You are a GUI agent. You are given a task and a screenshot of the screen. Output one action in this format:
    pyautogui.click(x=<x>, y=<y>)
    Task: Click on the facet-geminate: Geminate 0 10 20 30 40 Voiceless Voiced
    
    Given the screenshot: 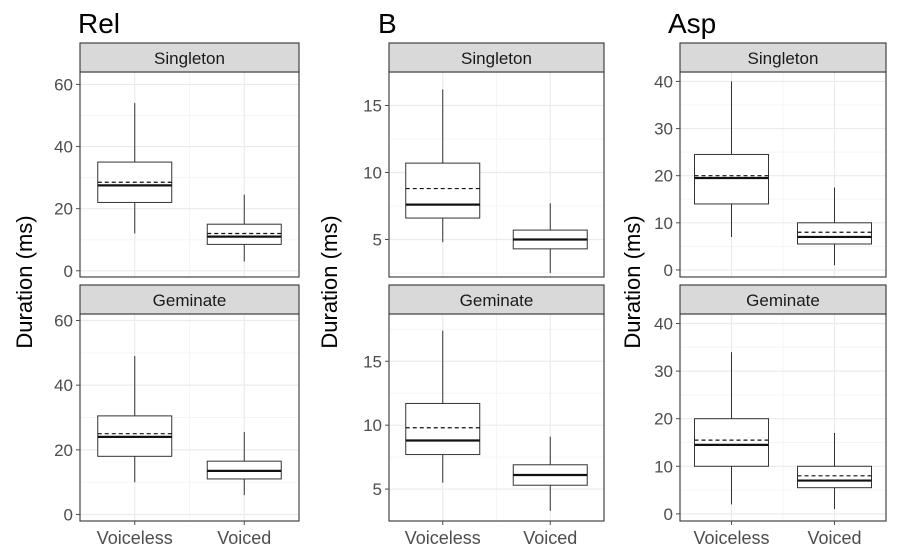 What is the action you would take?
    pyautogui.click(x=770, y=414)
    